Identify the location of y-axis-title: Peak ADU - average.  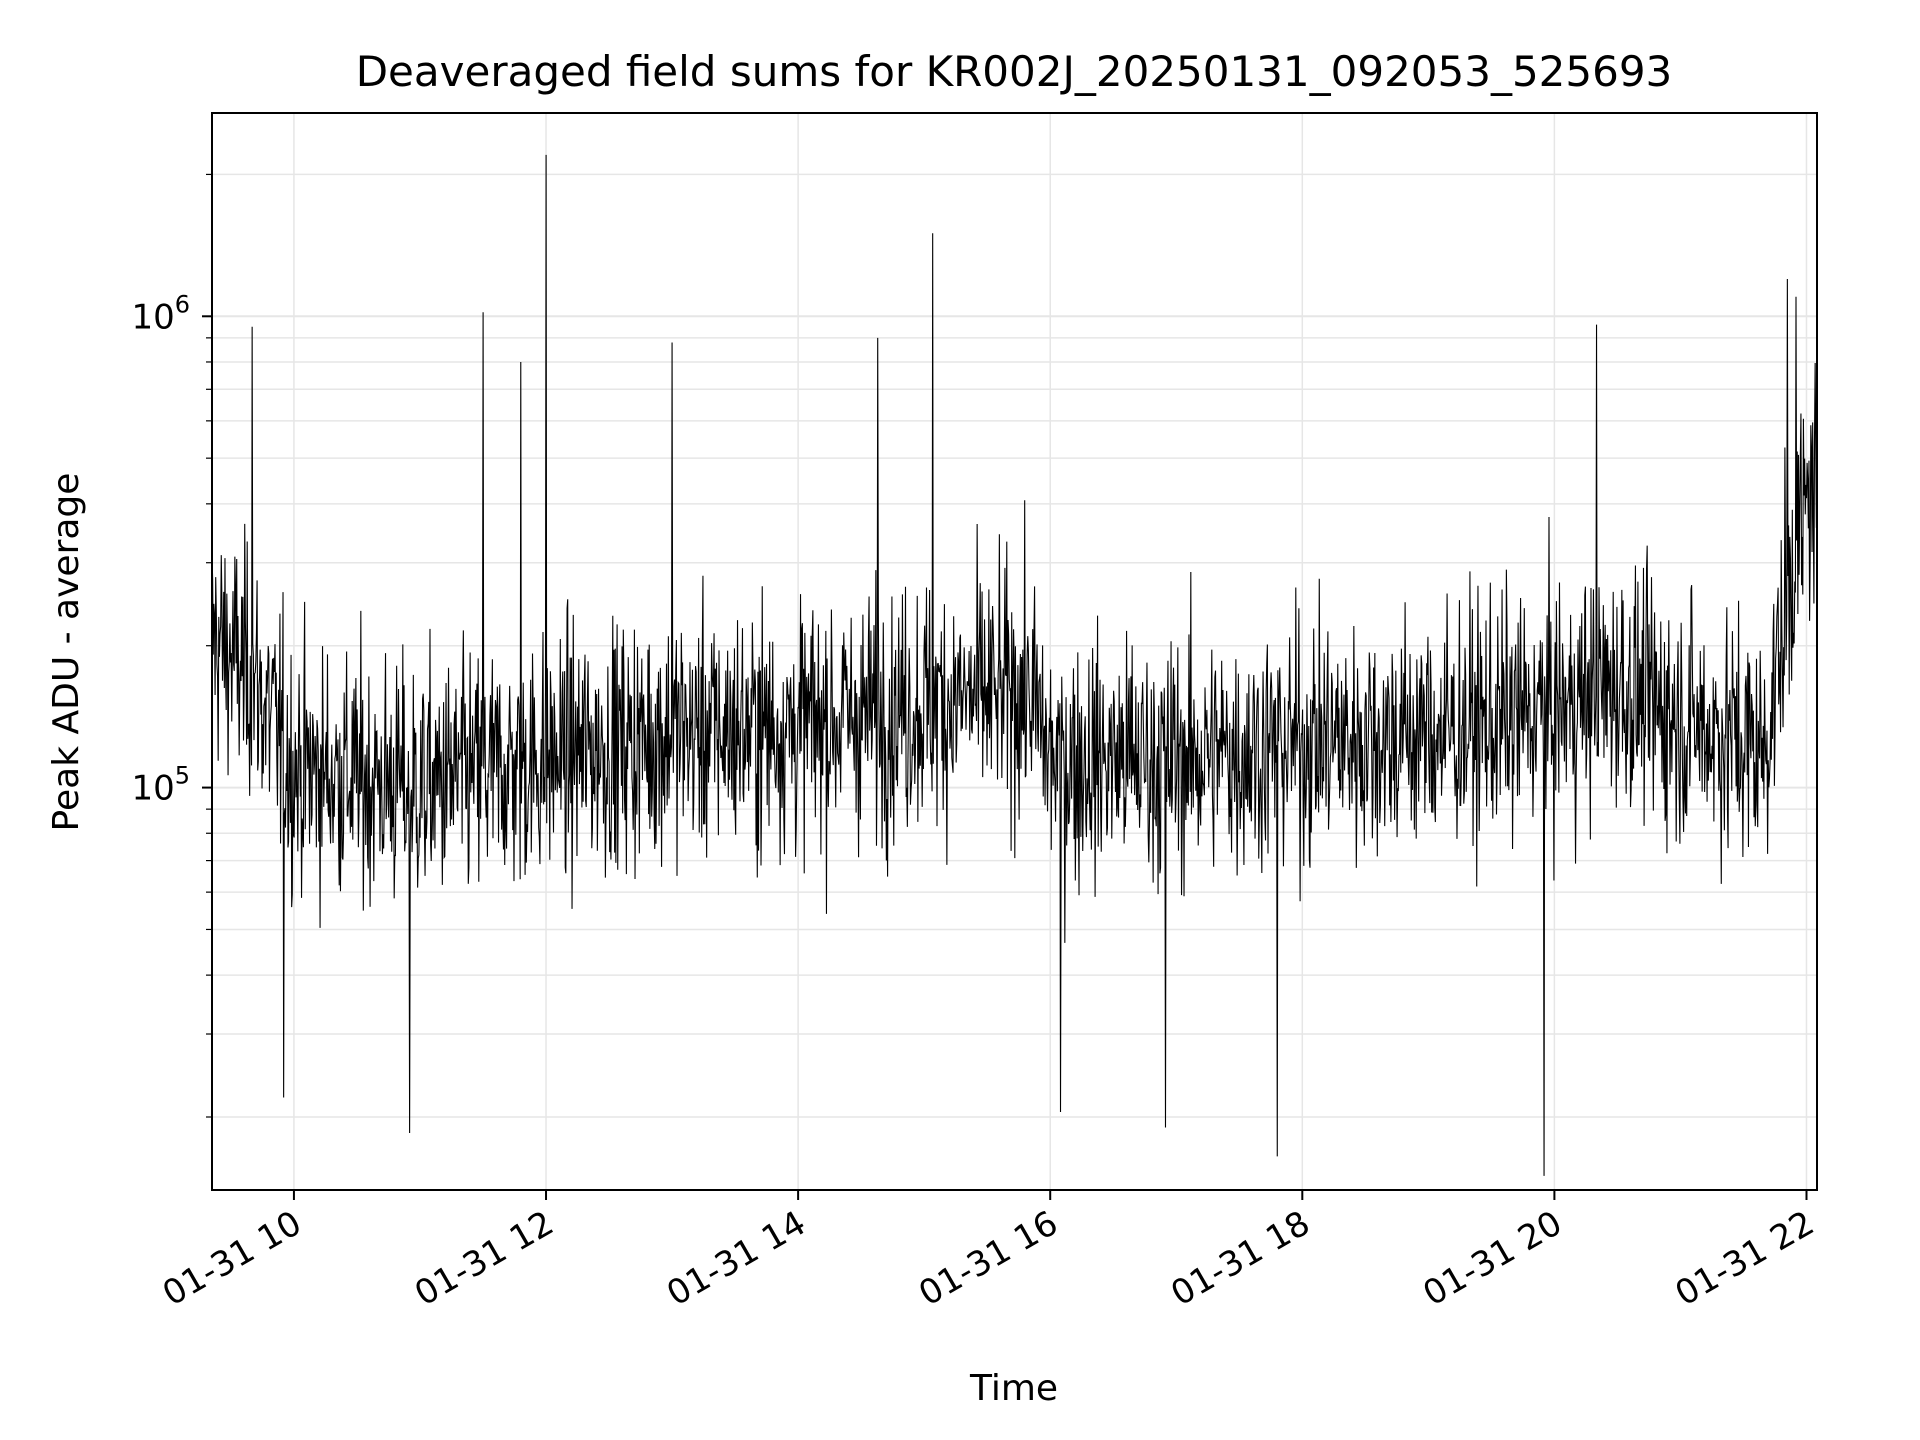
(66, 652).